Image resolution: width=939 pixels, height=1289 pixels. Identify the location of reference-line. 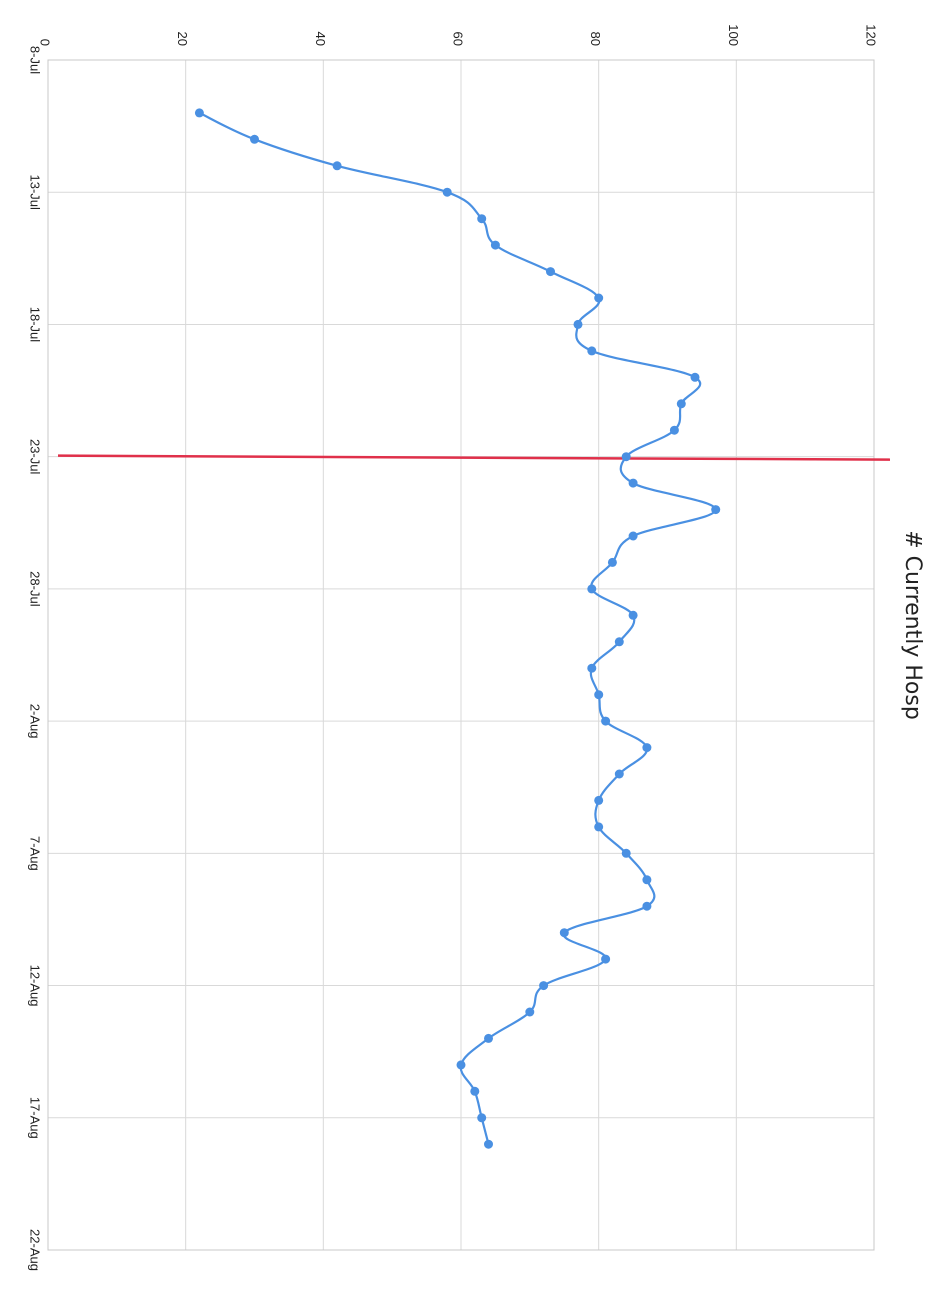
(474, 457).